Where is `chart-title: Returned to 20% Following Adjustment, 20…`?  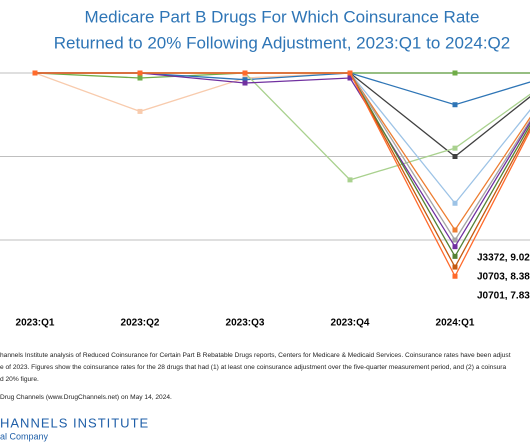
chart-title: Returned to 20% Following Adjustment, 20… is located at coordinates (282, 42).